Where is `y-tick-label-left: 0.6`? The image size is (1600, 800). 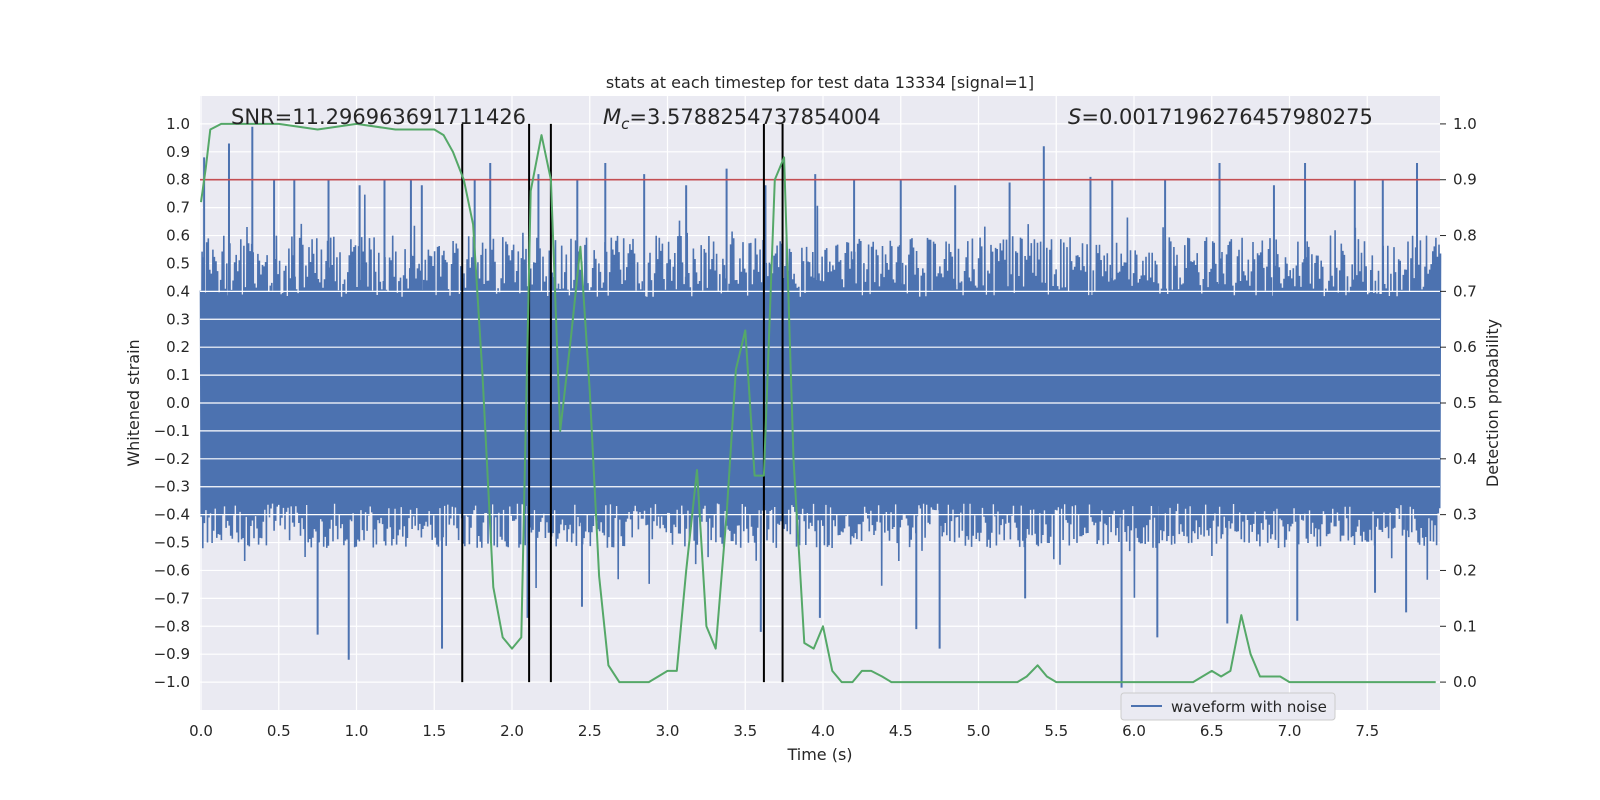
y-tick-label-left: 0.6 is located at coordinates (178, 236).